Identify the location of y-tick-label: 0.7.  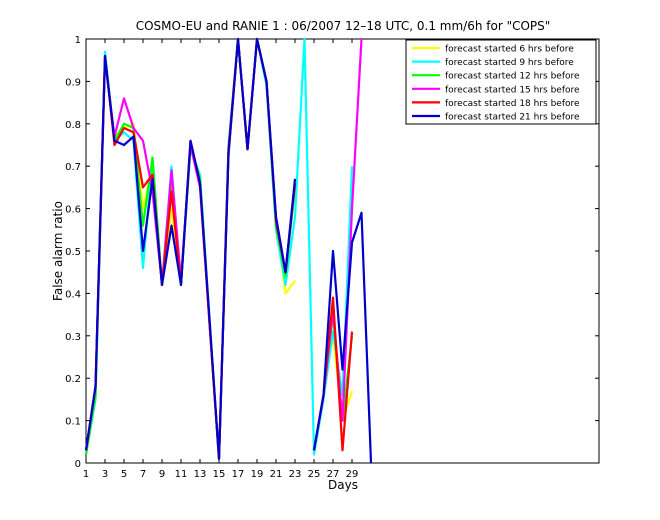
(73, 167).